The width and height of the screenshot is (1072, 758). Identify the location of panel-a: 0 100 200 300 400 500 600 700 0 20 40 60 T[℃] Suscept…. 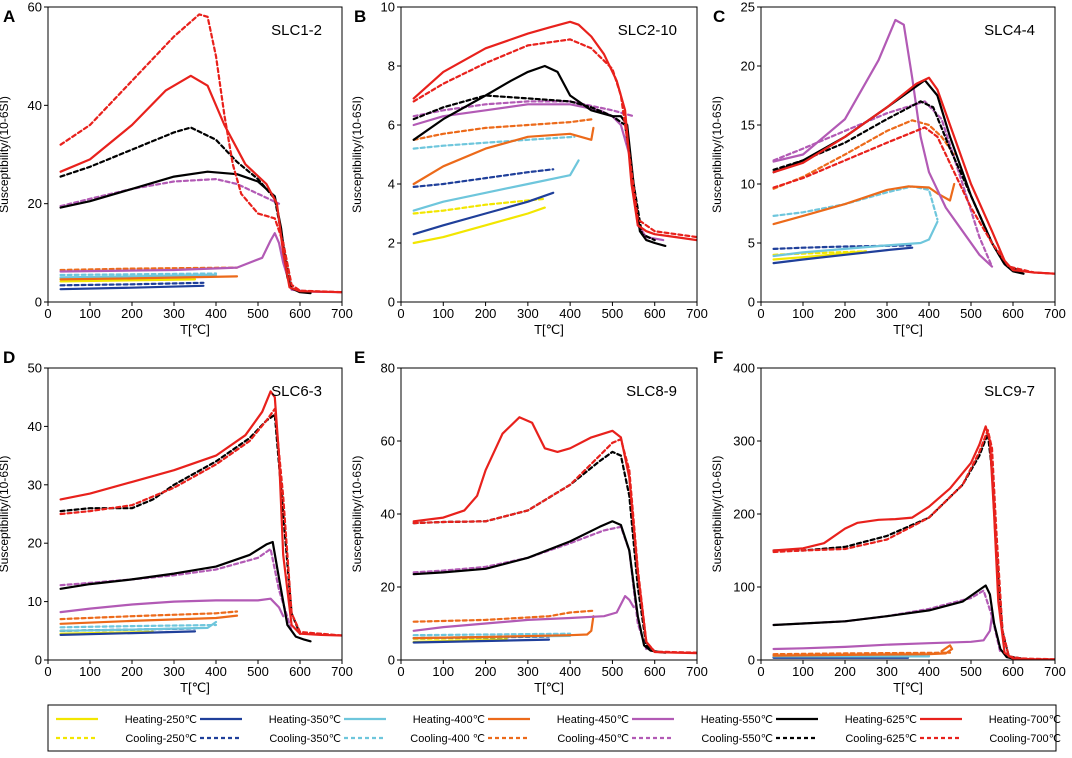
(176, 168).